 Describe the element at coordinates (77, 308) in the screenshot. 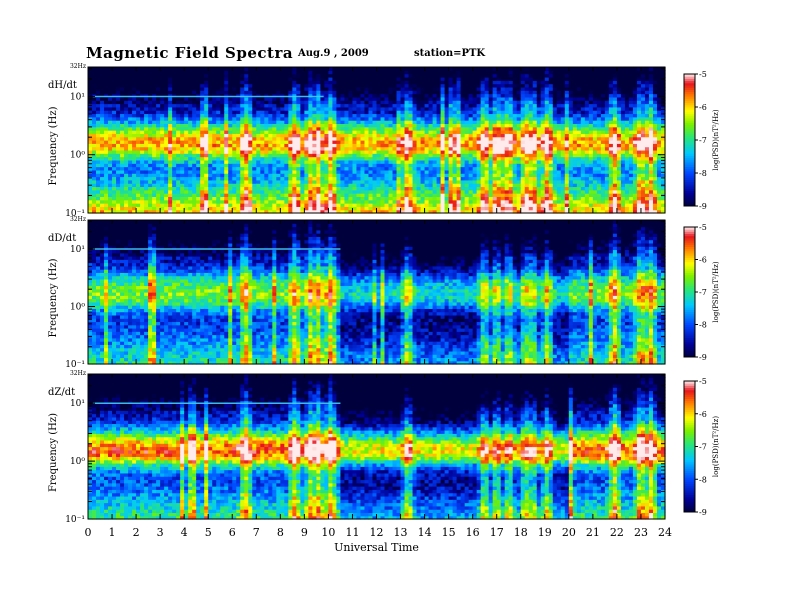

I see `y-tick-label: 10⁰` at that location.